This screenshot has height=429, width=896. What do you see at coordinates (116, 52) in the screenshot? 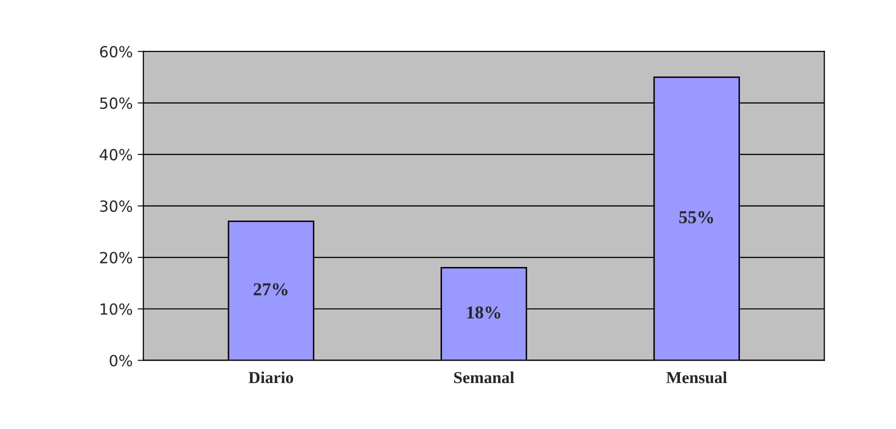
I see `y-tick-label: 60%` at bounding box center [116, 52].